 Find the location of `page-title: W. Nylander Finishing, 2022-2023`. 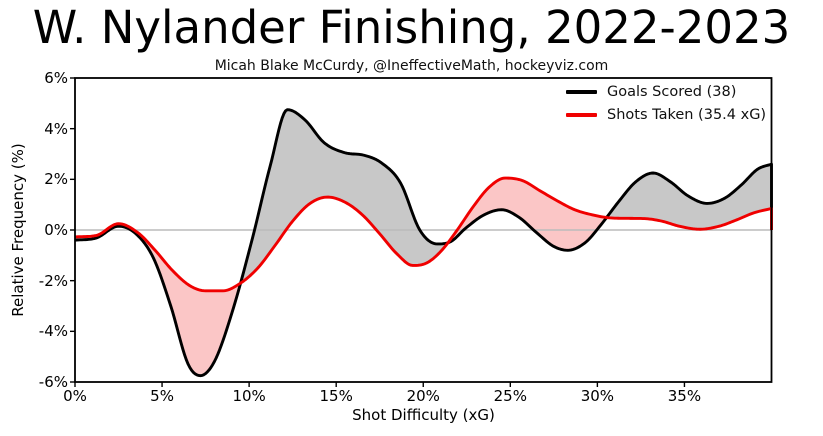

page-title: W. Nylander Finishing, 2022-2023 is located at coordinates (411, 28).